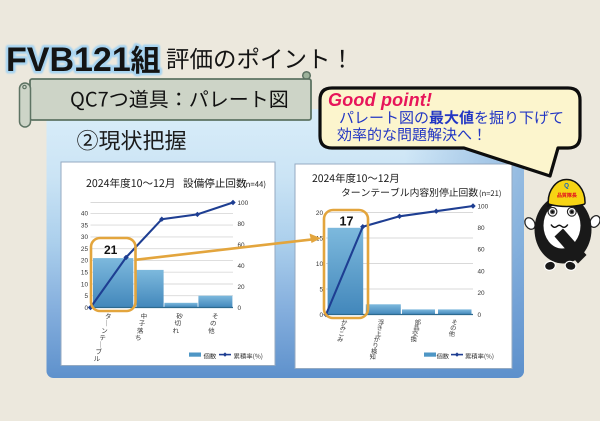 Image resolution: width=600 pixels, height=421 pixels. Describe the element at coordinates (142, 323) in the screenshot. I see `svg-text: 子` at that location.